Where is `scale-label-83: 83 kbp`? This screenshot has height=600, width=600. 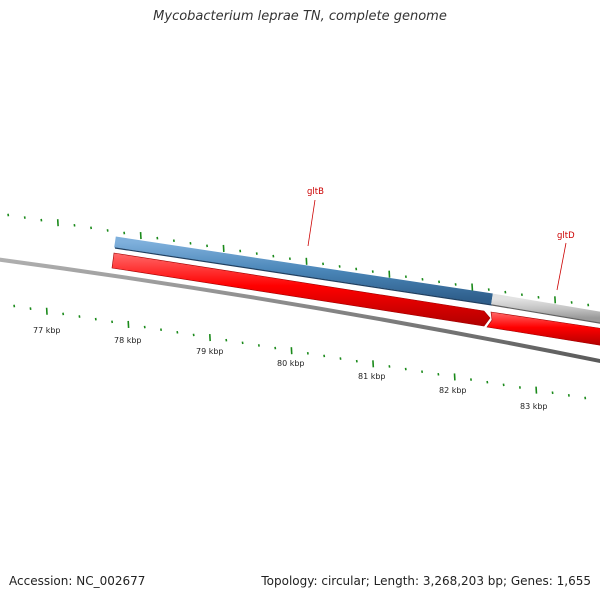
scale-label-83: 83 kbp is located at coordinates (534, 406).